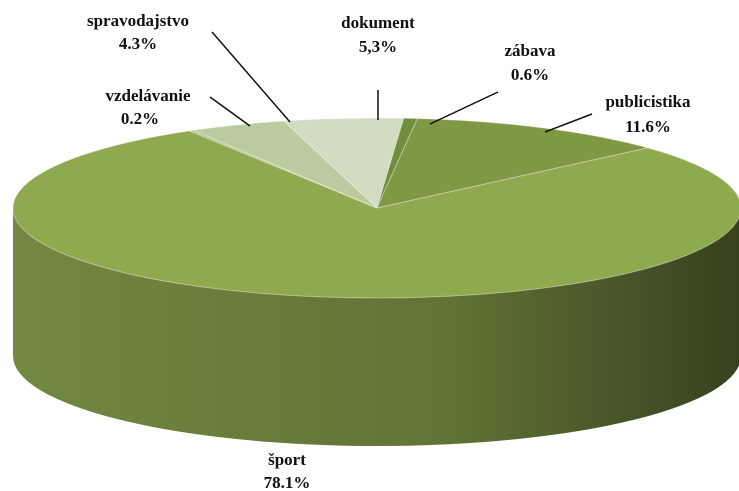 The image size is (739, 491). What do you see at coordinates (138, 43) in the screenshot?
I see `value-label: 4.3%` at bounding box center [138, 43].